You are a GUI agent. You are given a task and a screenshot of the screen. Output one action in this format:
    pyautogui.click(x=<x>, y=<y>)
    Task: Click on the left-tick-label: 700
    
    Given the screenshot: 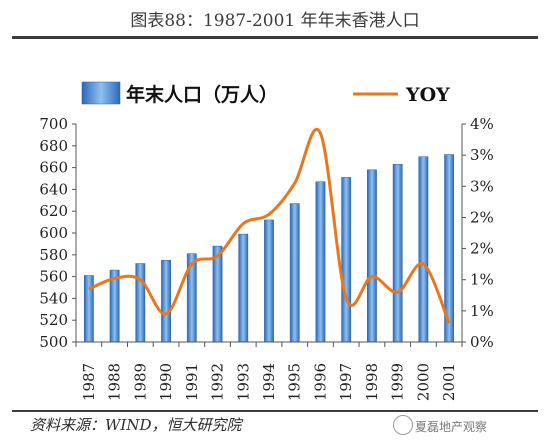 What is the action you would take?
    pyautogui.click(x=53, y=124)
    